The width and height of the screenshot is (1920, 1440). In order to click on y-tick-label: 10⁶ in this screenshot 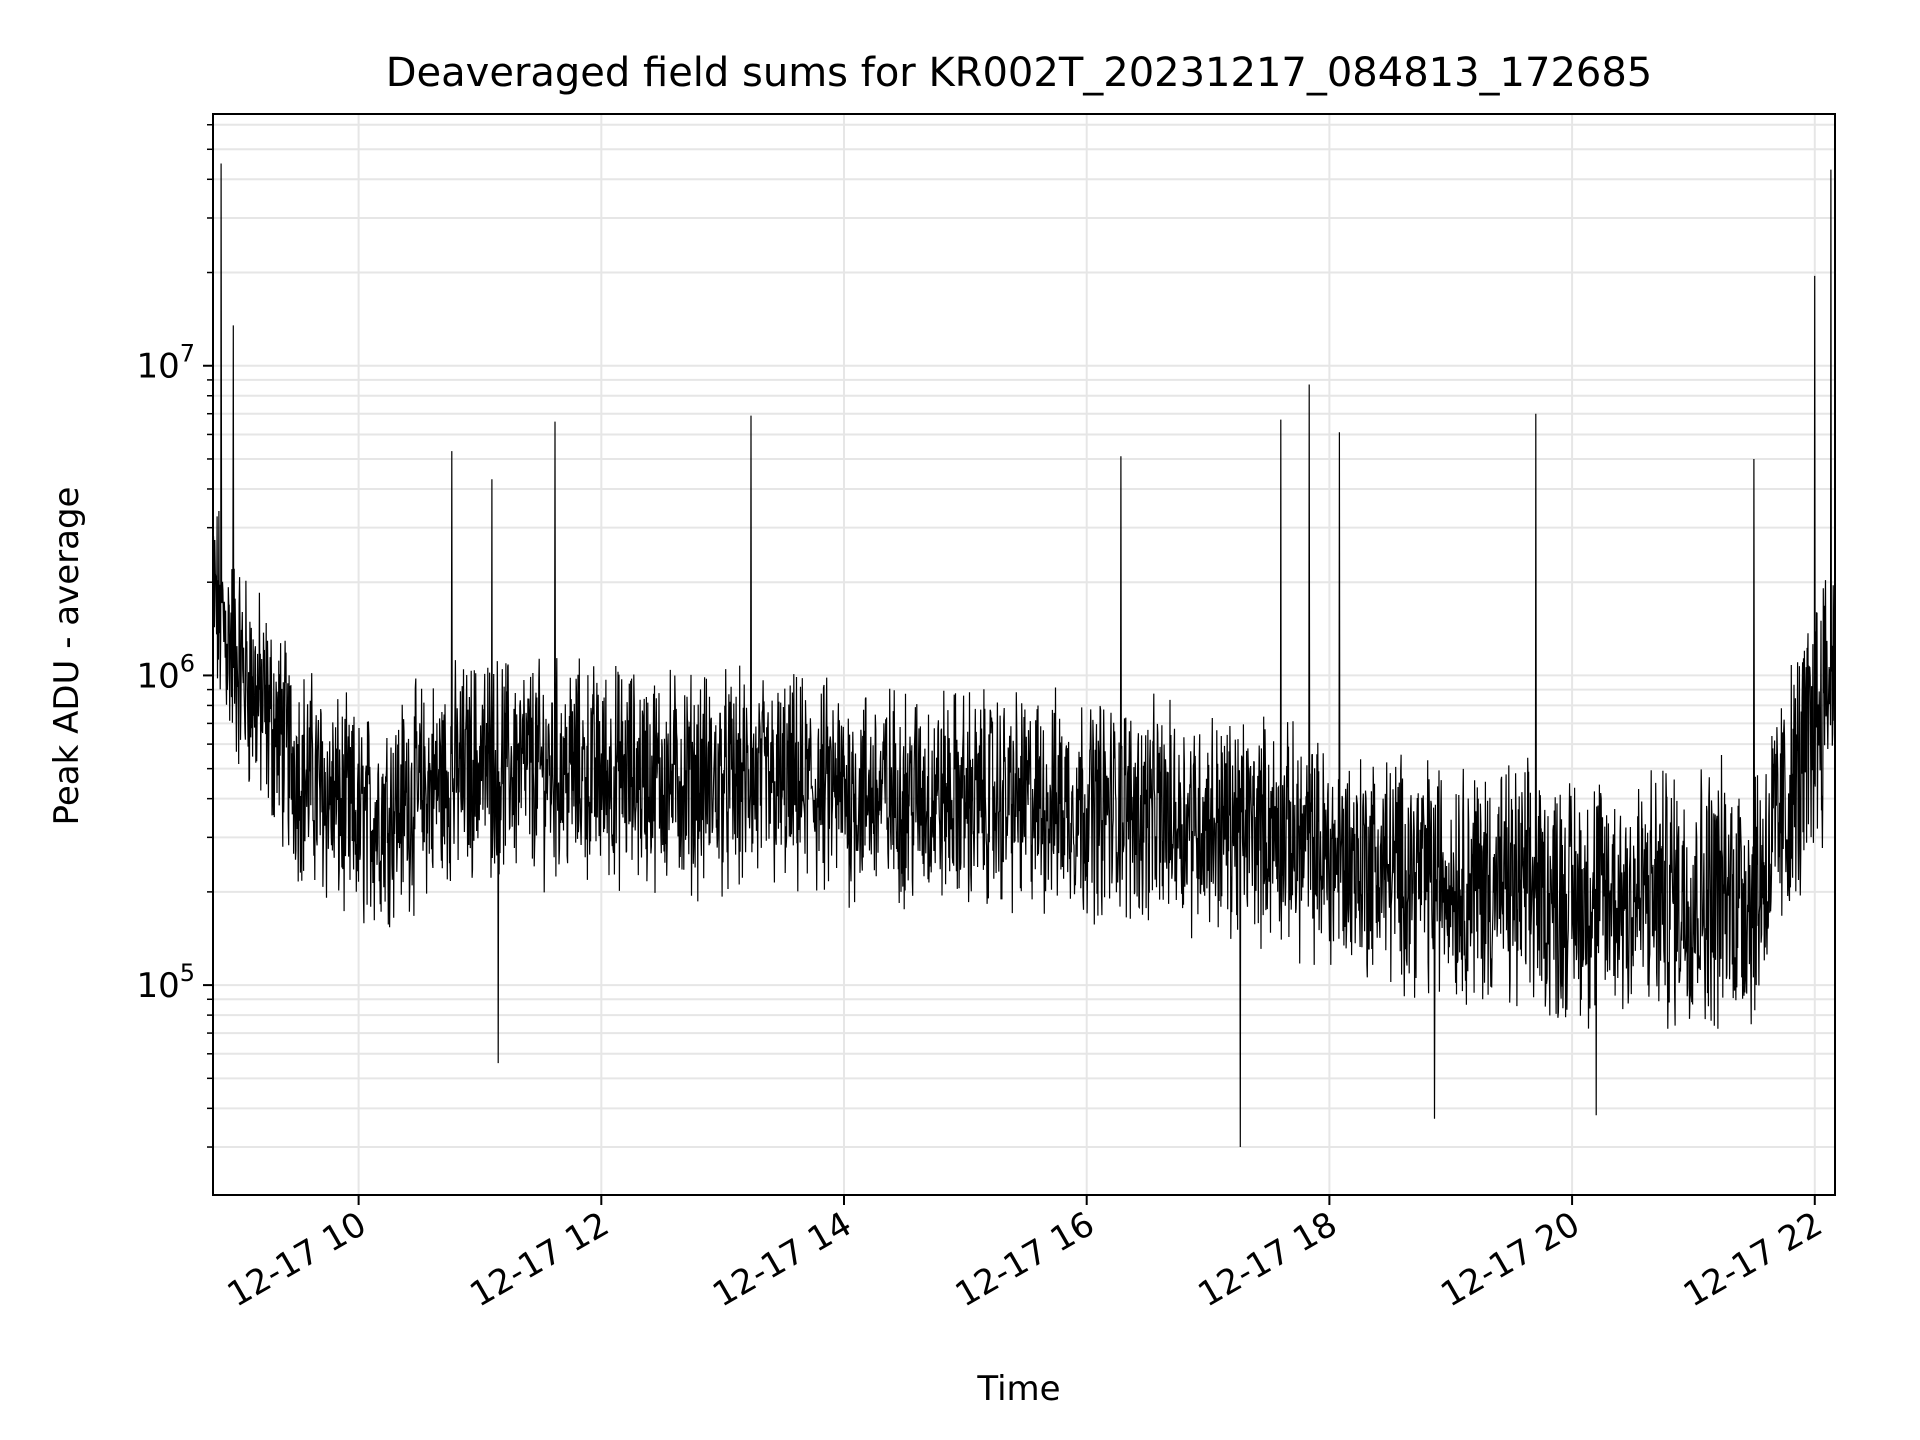, I will do `click(165, 672)`.